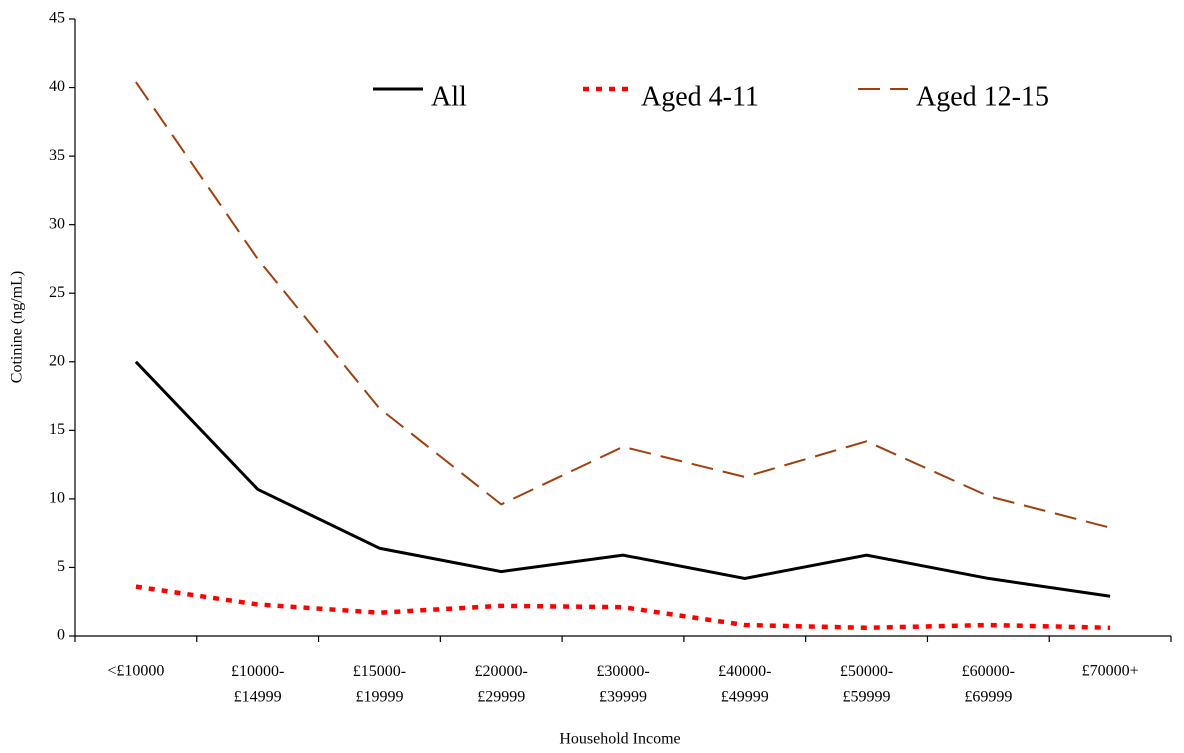 The image size is (1184, 753). What do you see at coordinates (57, 360) in the screenshot?
I see `y-tick-label: 20` at bounding box center [57, 360].